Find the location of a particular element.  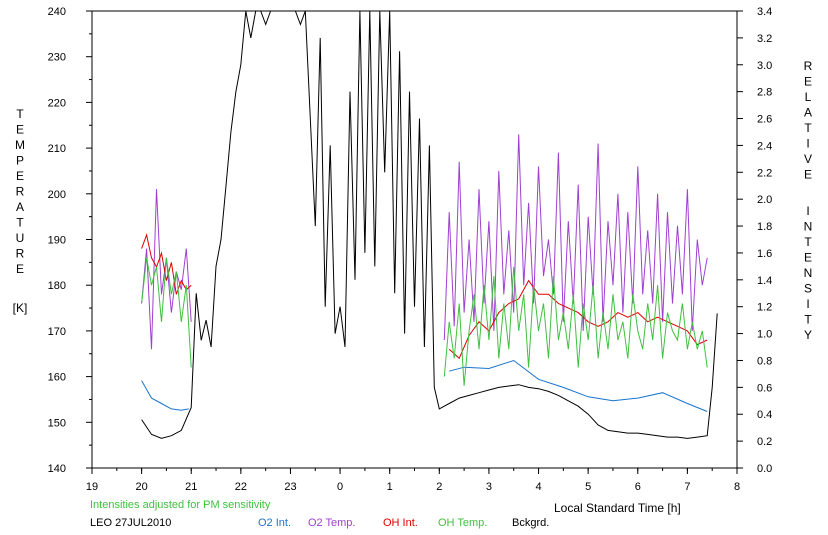

legend-entry: OH Int. is located at coordinates (400, 523).